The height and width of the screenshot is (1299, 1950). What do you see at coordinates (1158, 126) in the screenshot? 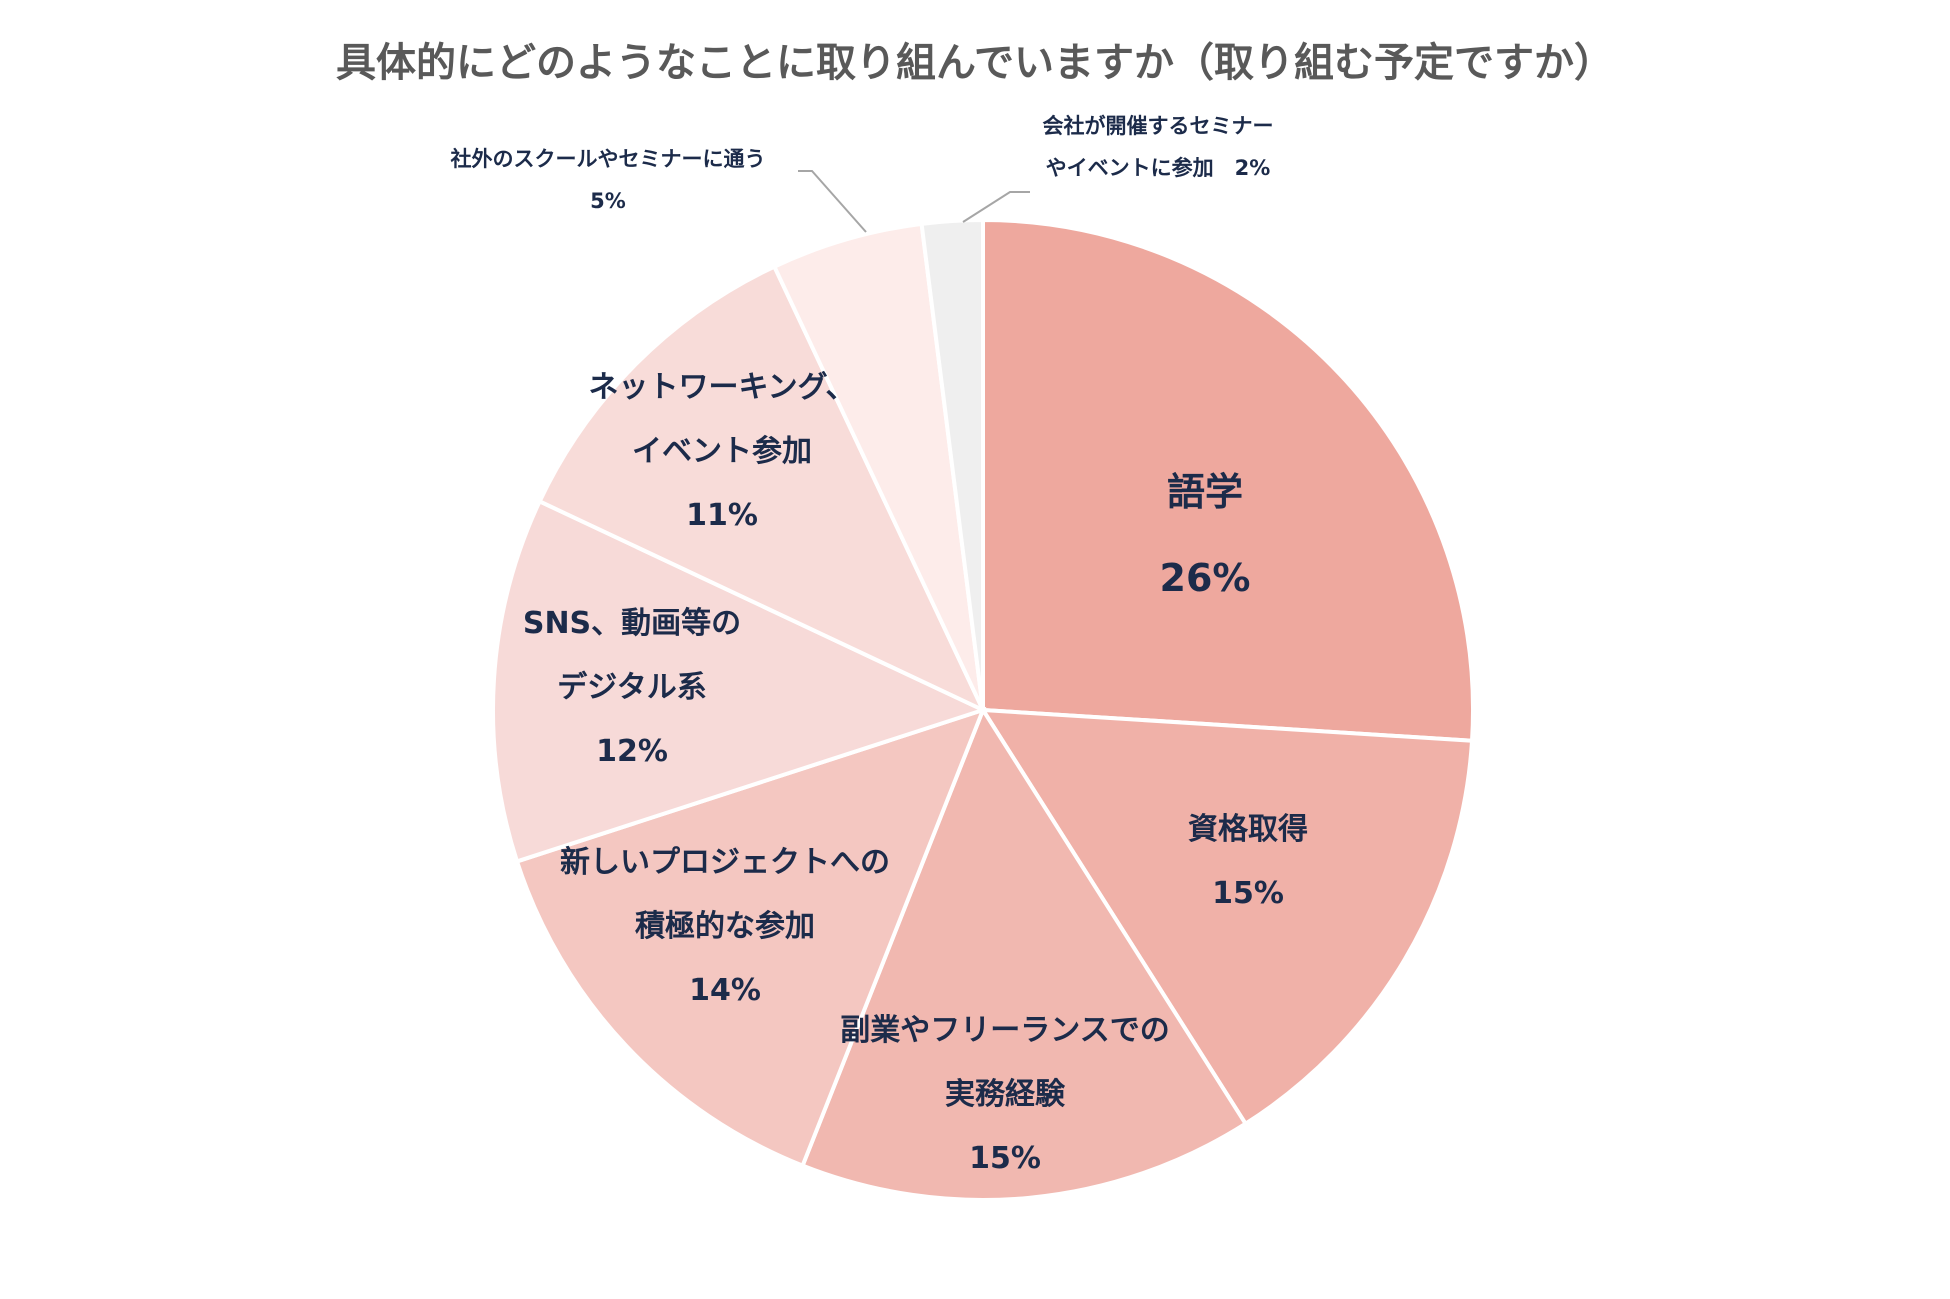
I see `label-name: 会社が開催するセミナー` at bounding box center [1158, 126].